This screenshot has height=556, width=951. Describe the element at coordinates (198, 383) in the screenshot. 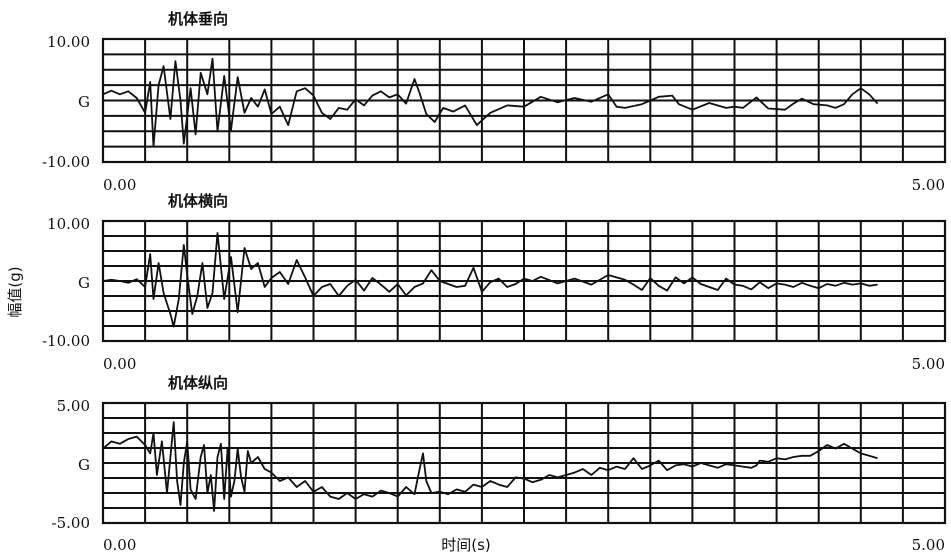

I see `panel-title-longitudinal: 机体纵向` at that location.